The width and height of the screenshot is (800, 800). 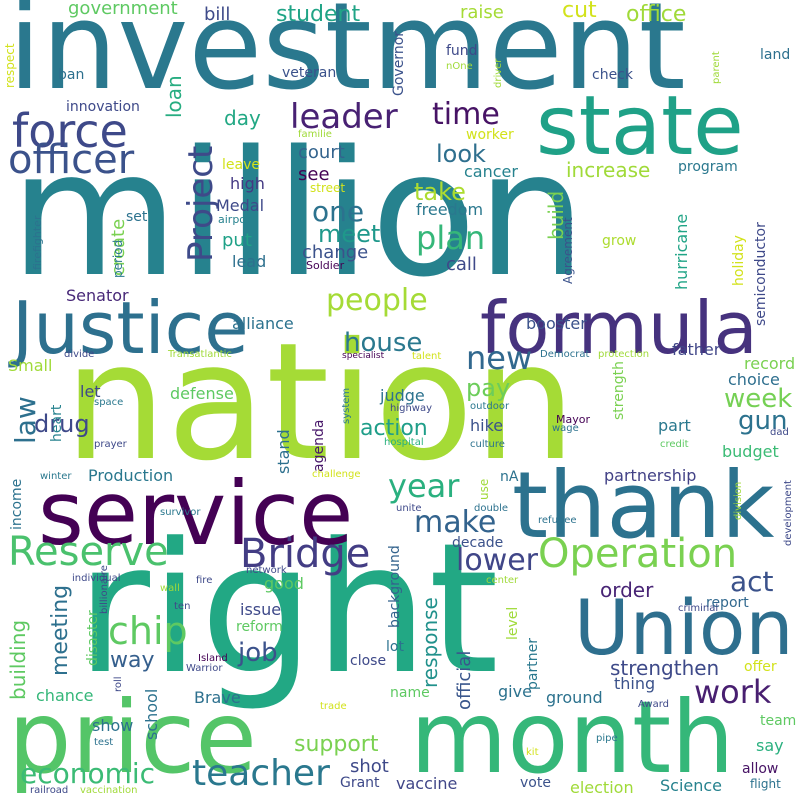 I want to click on word-bridge: Bridge, so click(x=305, y=554).